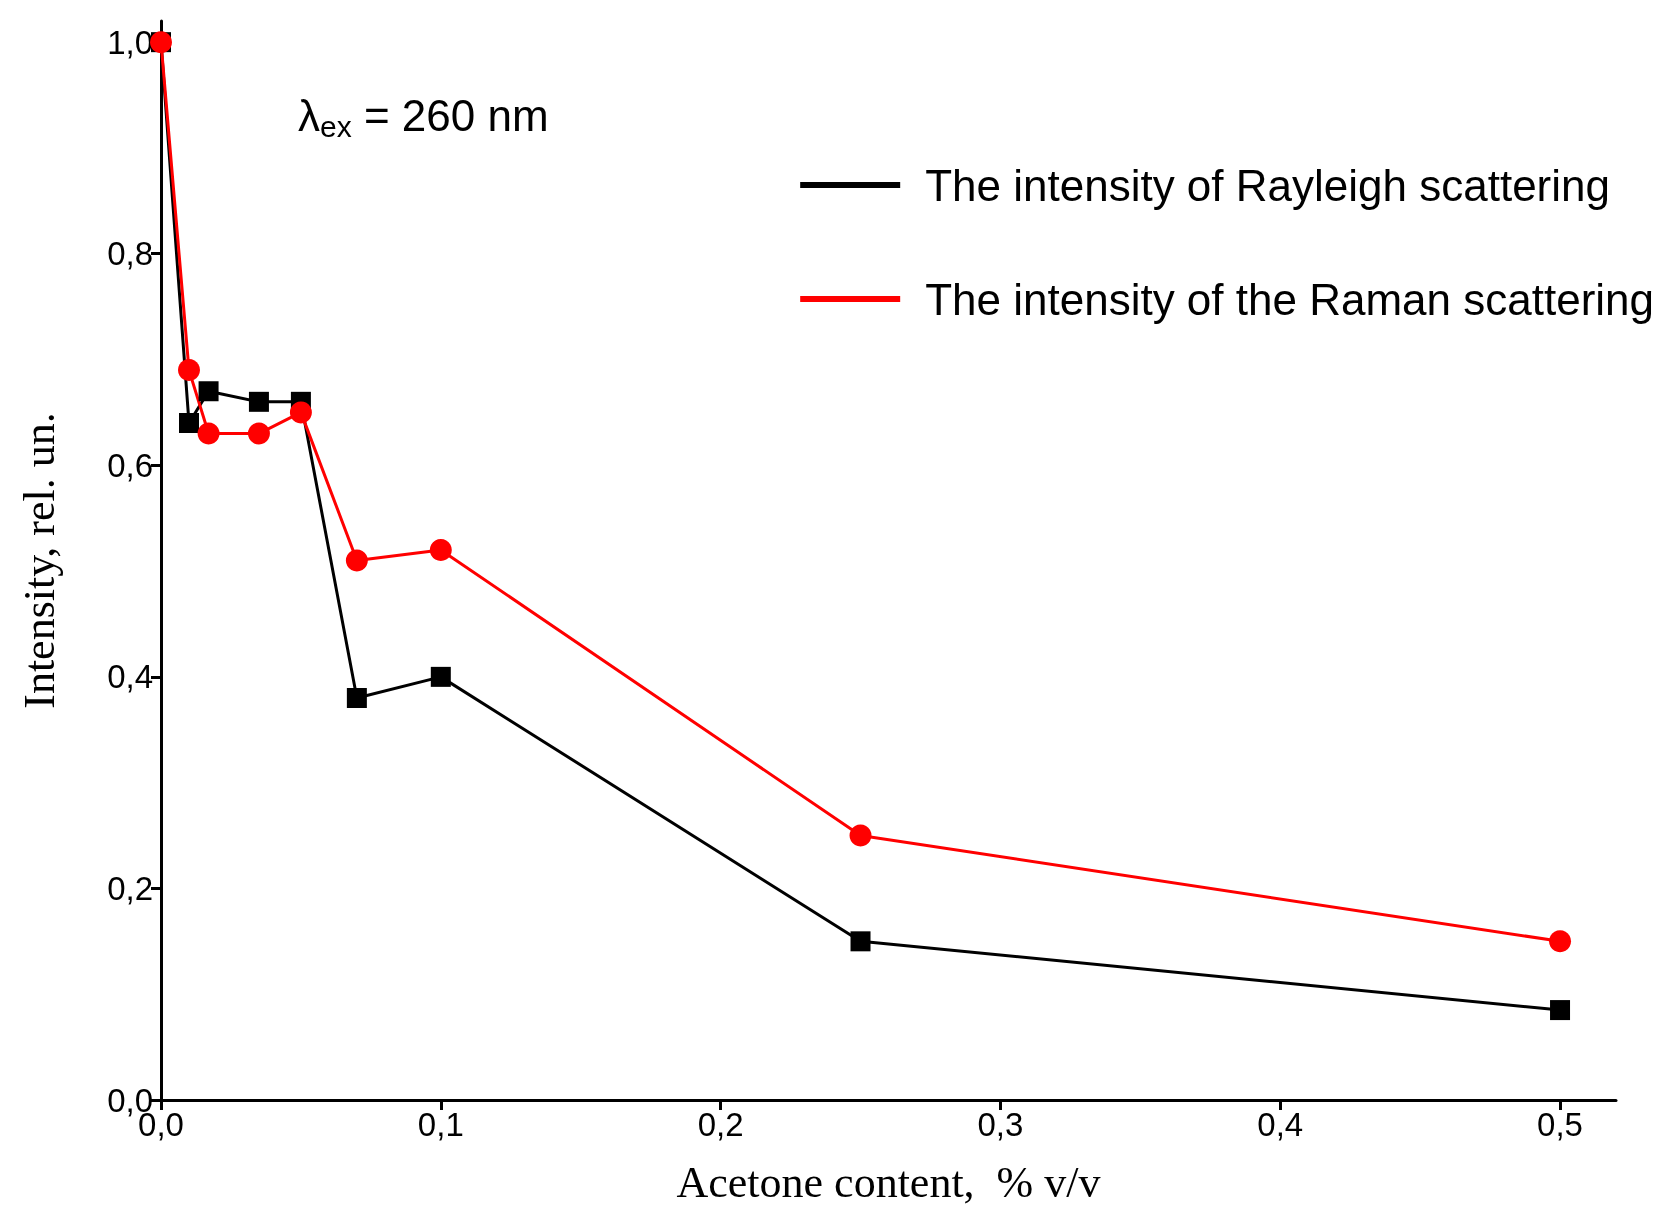  Describe the element at coordinates (440, 1124) in the screenshot. I see `x-tick-label: 0,1` at that location.